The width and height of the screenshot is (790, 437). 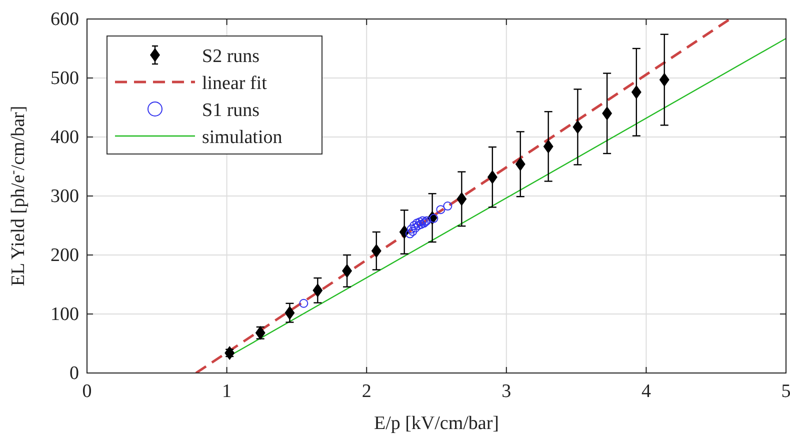 I want to click on legend-label: simulation, so click(x=242, y=137).